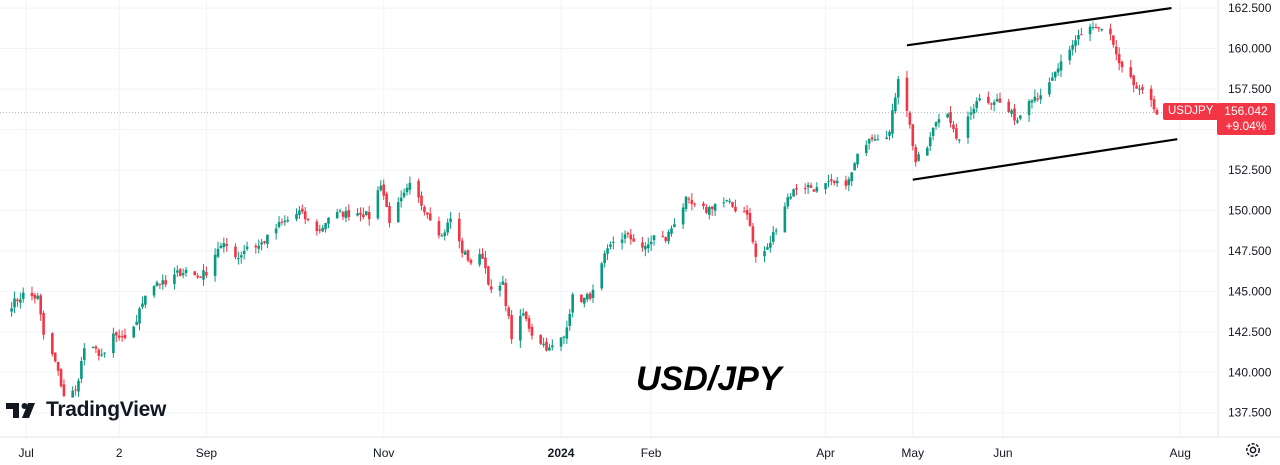 The width and height of the screenshot is (1280, 465). What do you see at coordinates (1250, 372) in the screenshot?
I see `price-tick-label: 140.000` at bounding box center [1250, 372].